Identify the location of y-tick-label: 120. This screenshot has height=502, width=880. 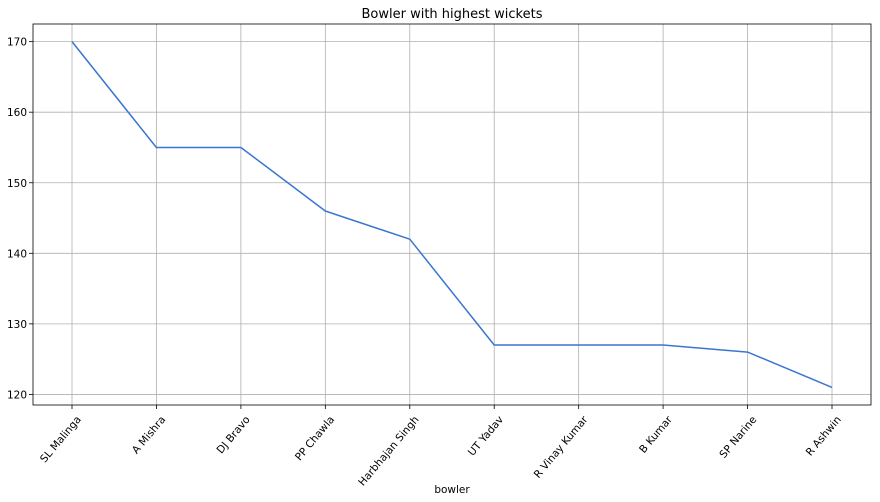
(17, 395).